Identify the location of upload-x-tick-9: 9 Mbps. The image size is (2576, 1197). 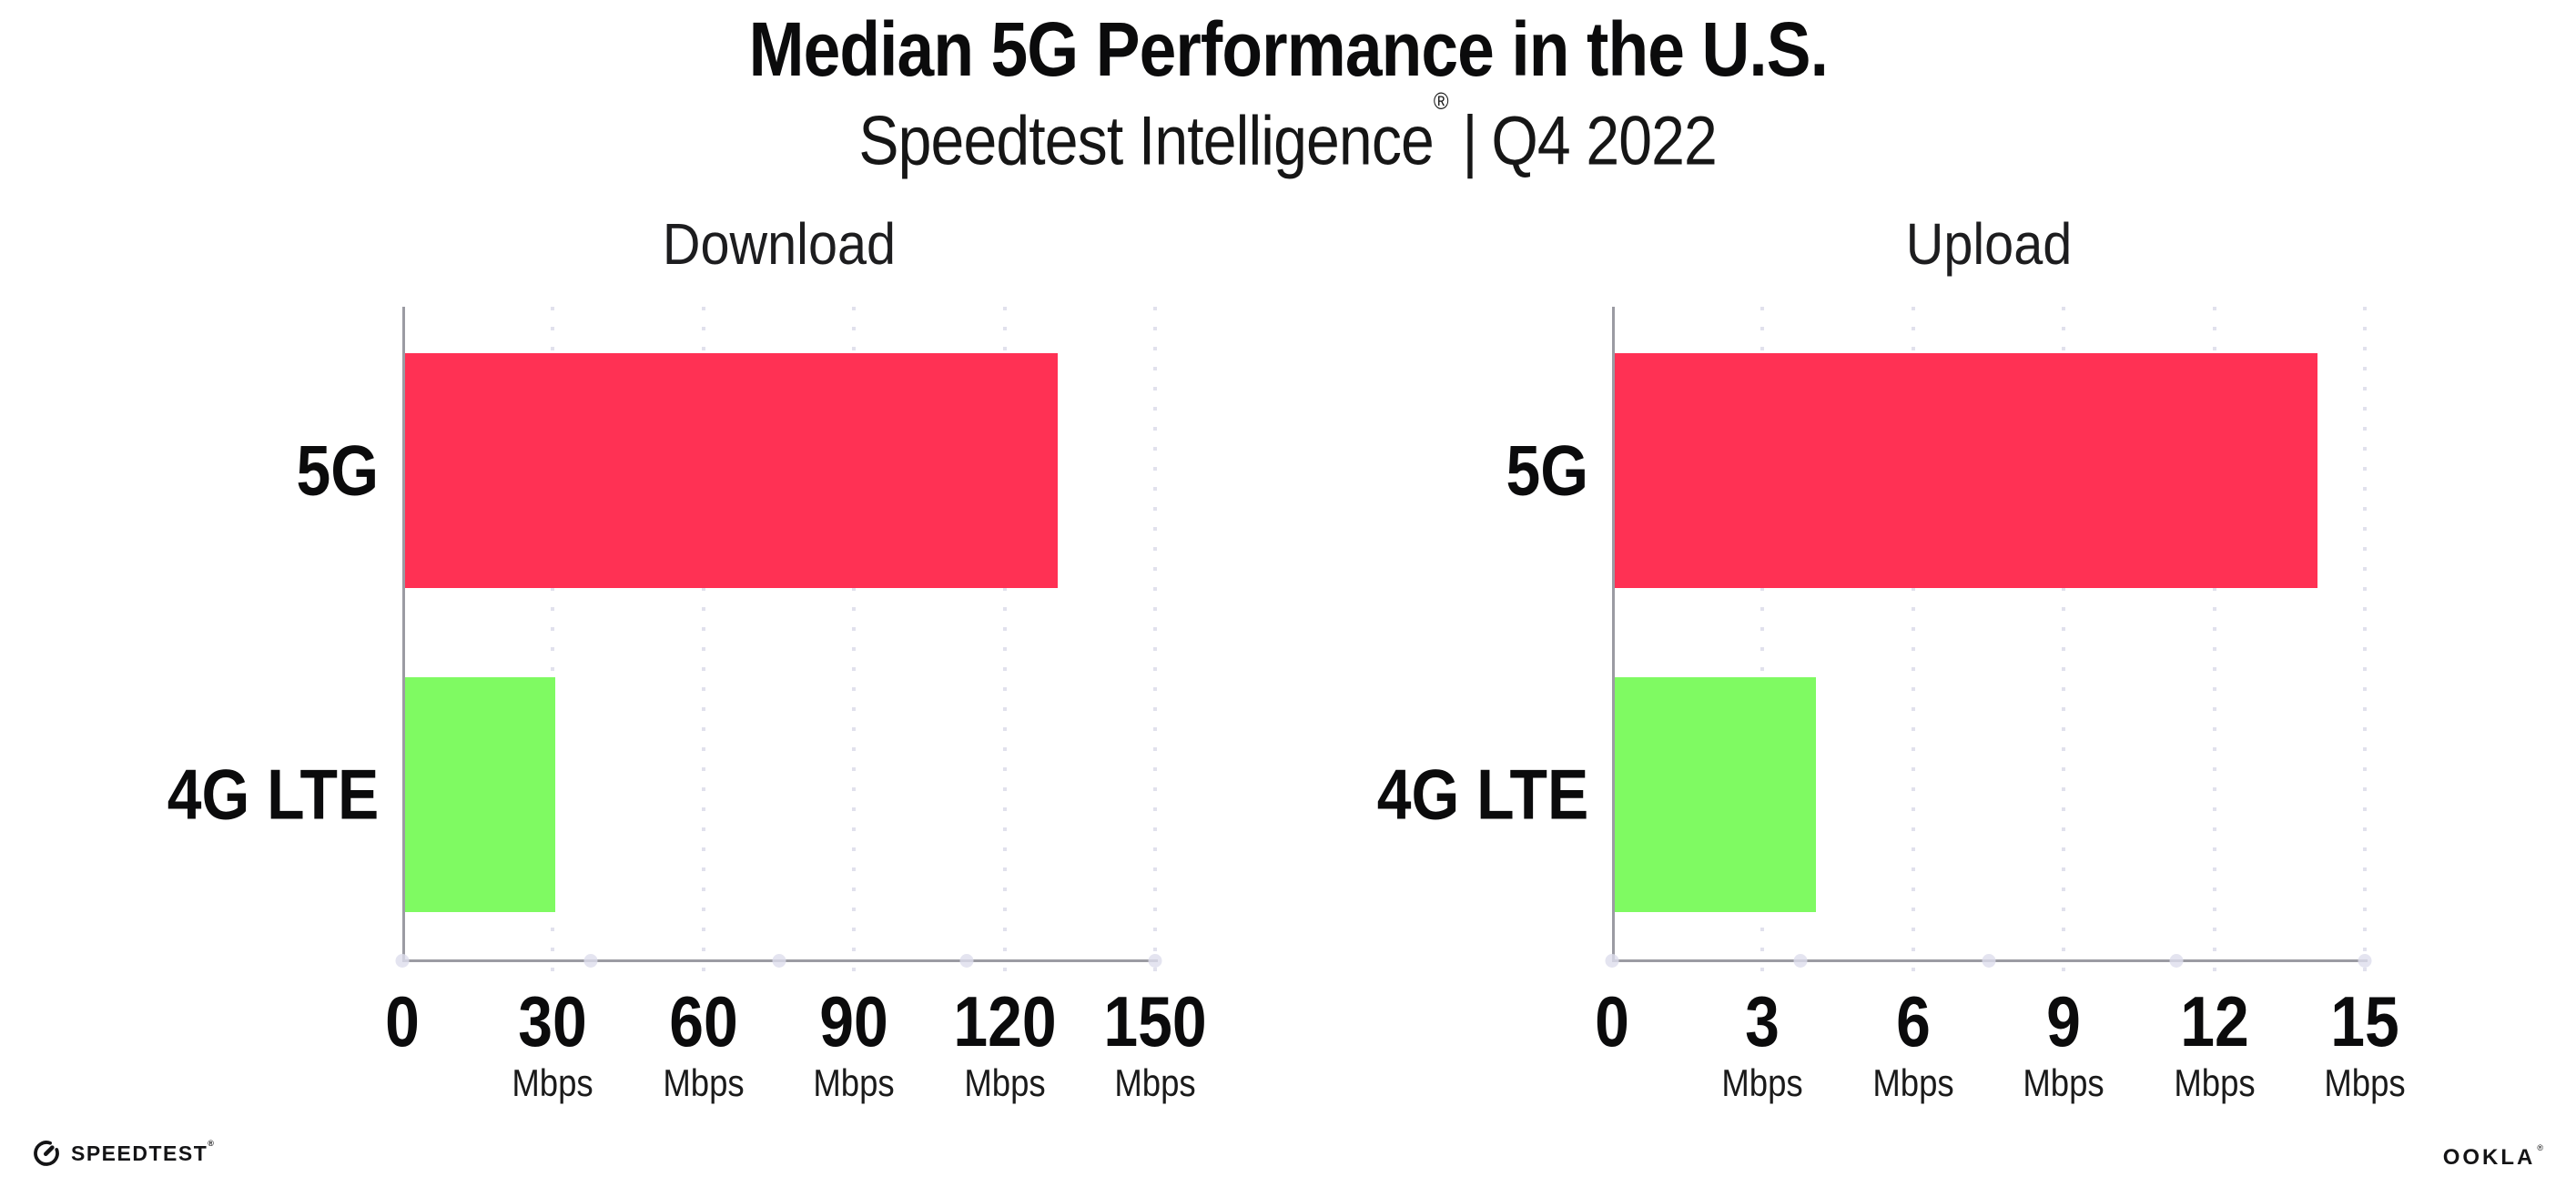
(2064, 1045).